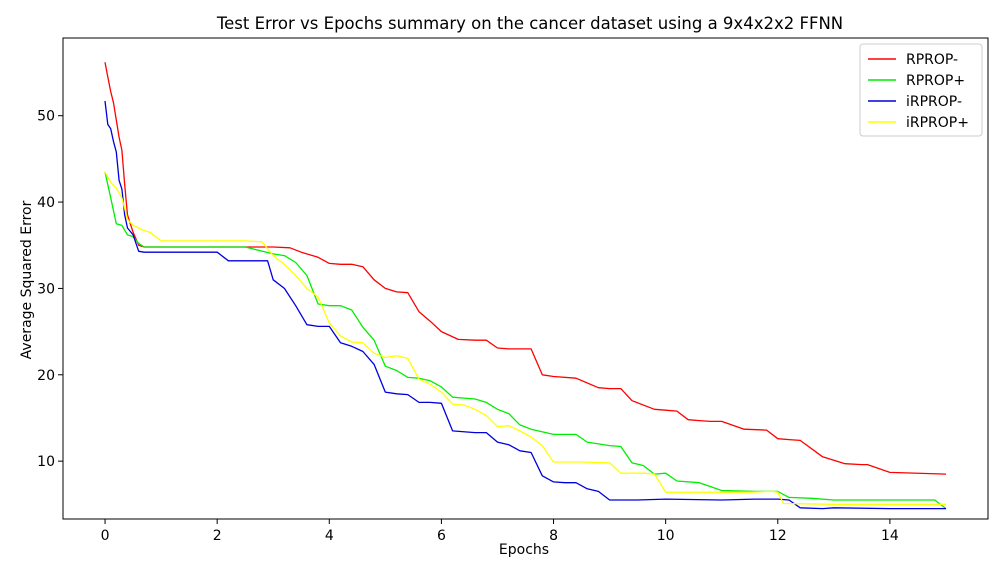 The height and width of the screenshot is (565, 1000). I want to click on legend-box, so click(921, 90).